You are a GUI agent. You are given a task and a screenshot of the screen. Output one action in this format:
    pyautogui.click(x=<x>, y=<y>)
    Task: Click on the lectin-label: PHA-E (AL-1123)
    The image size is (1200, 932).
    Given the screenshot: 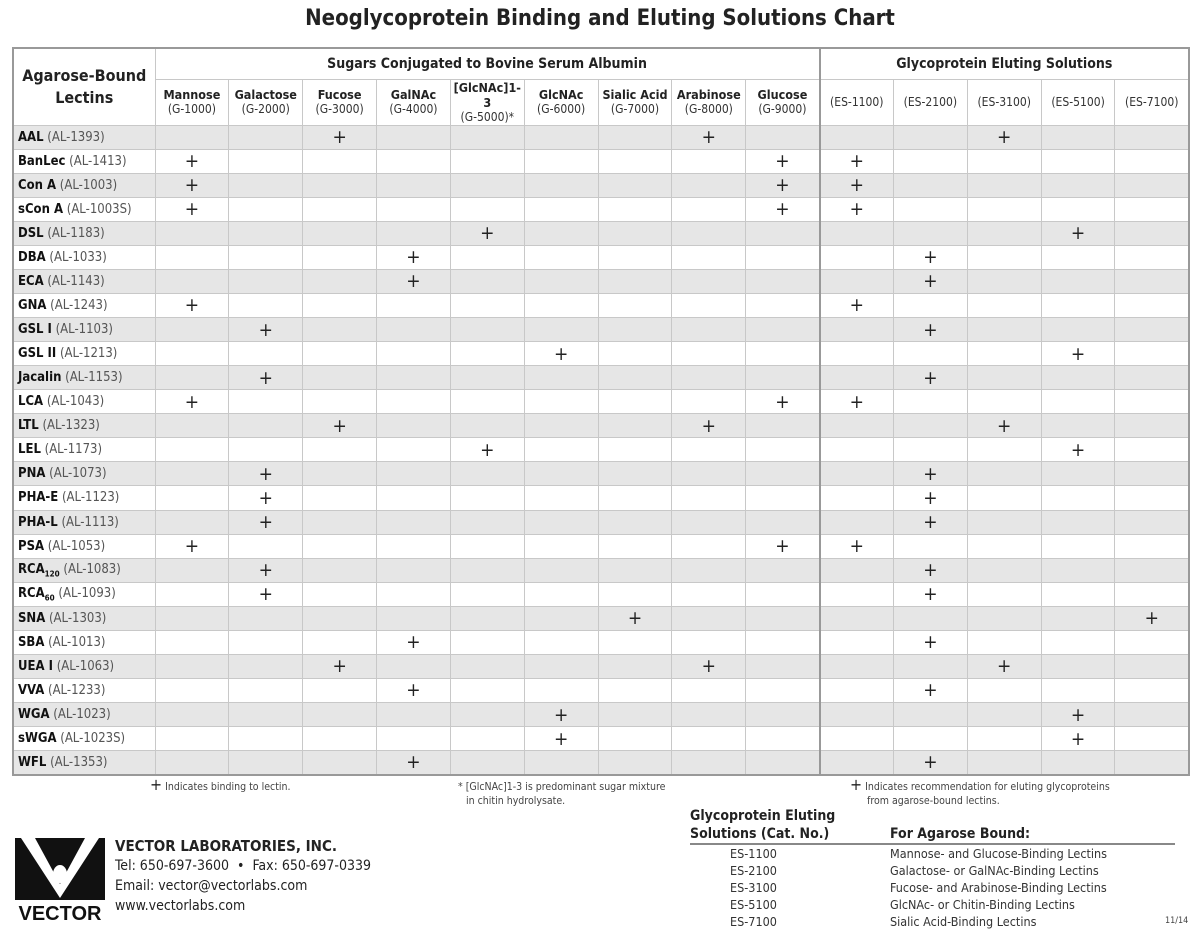 What is the action you would take?
    pyautogui.click(x=84, y=498)
    